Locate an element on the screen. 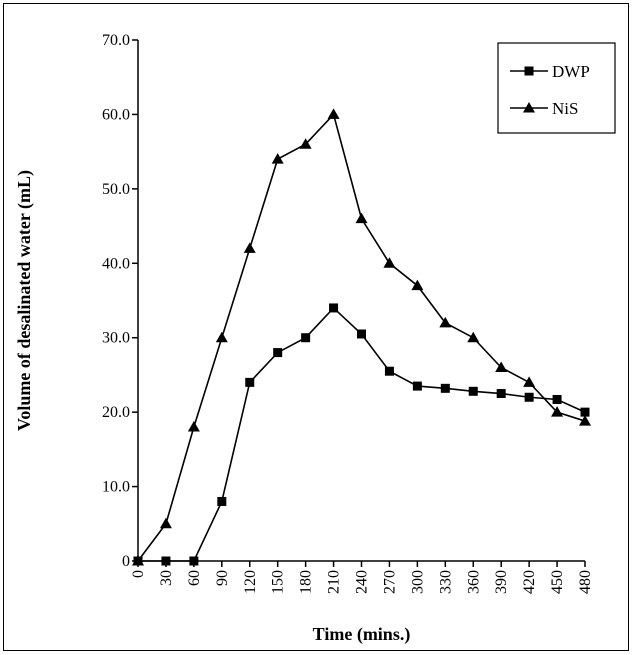 This screenshot has height=655, width=634. x-tick-label: 480 is located at coordinates (585, 582).